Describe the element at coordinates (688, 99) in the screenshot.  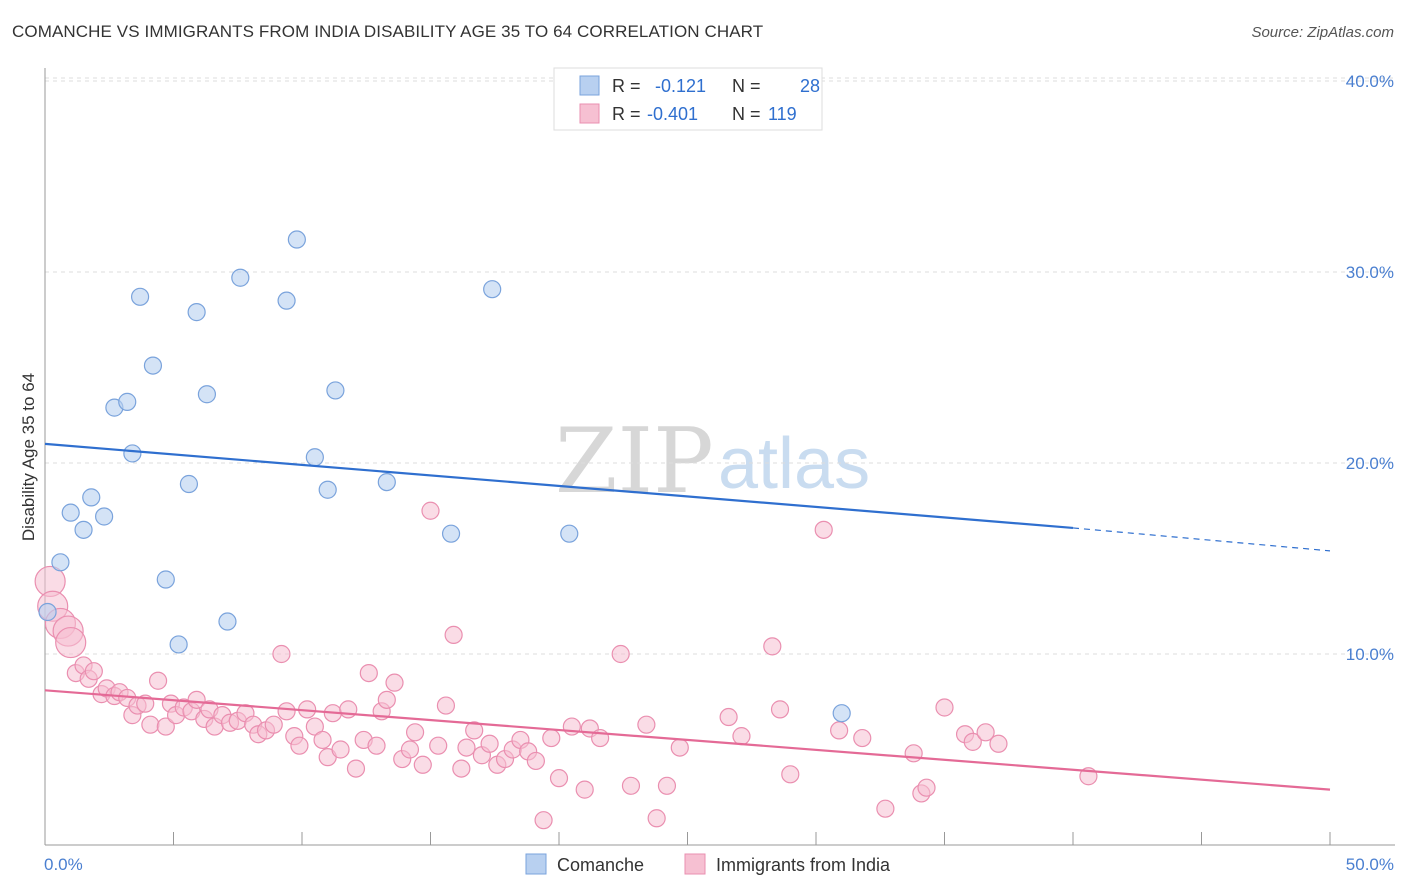
I see `legend: R = -0.121 N = 28 R = -0.401 N = 119` at that location.